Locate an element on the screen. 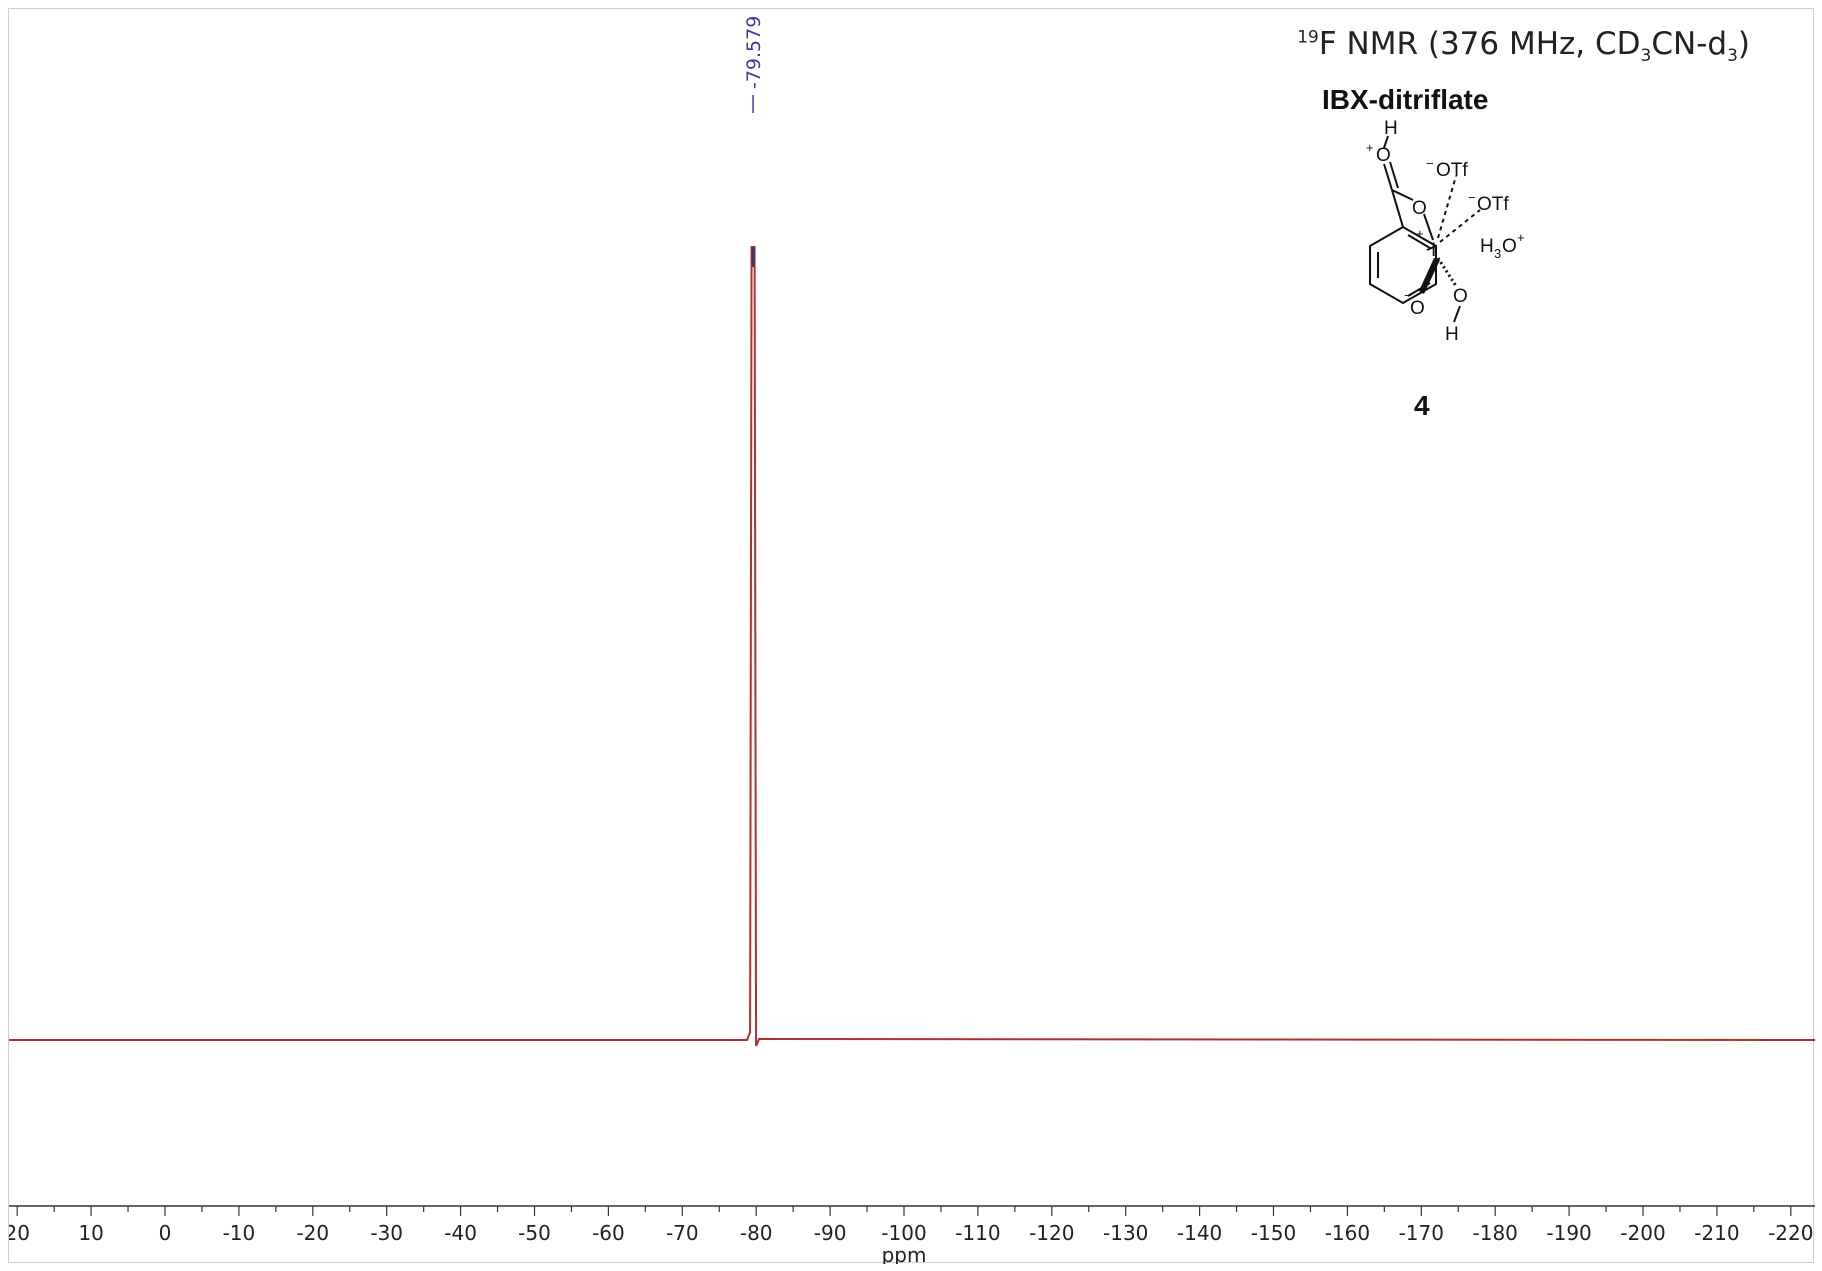  bond-o-h-bottom is located at coordinates (1457, 314).